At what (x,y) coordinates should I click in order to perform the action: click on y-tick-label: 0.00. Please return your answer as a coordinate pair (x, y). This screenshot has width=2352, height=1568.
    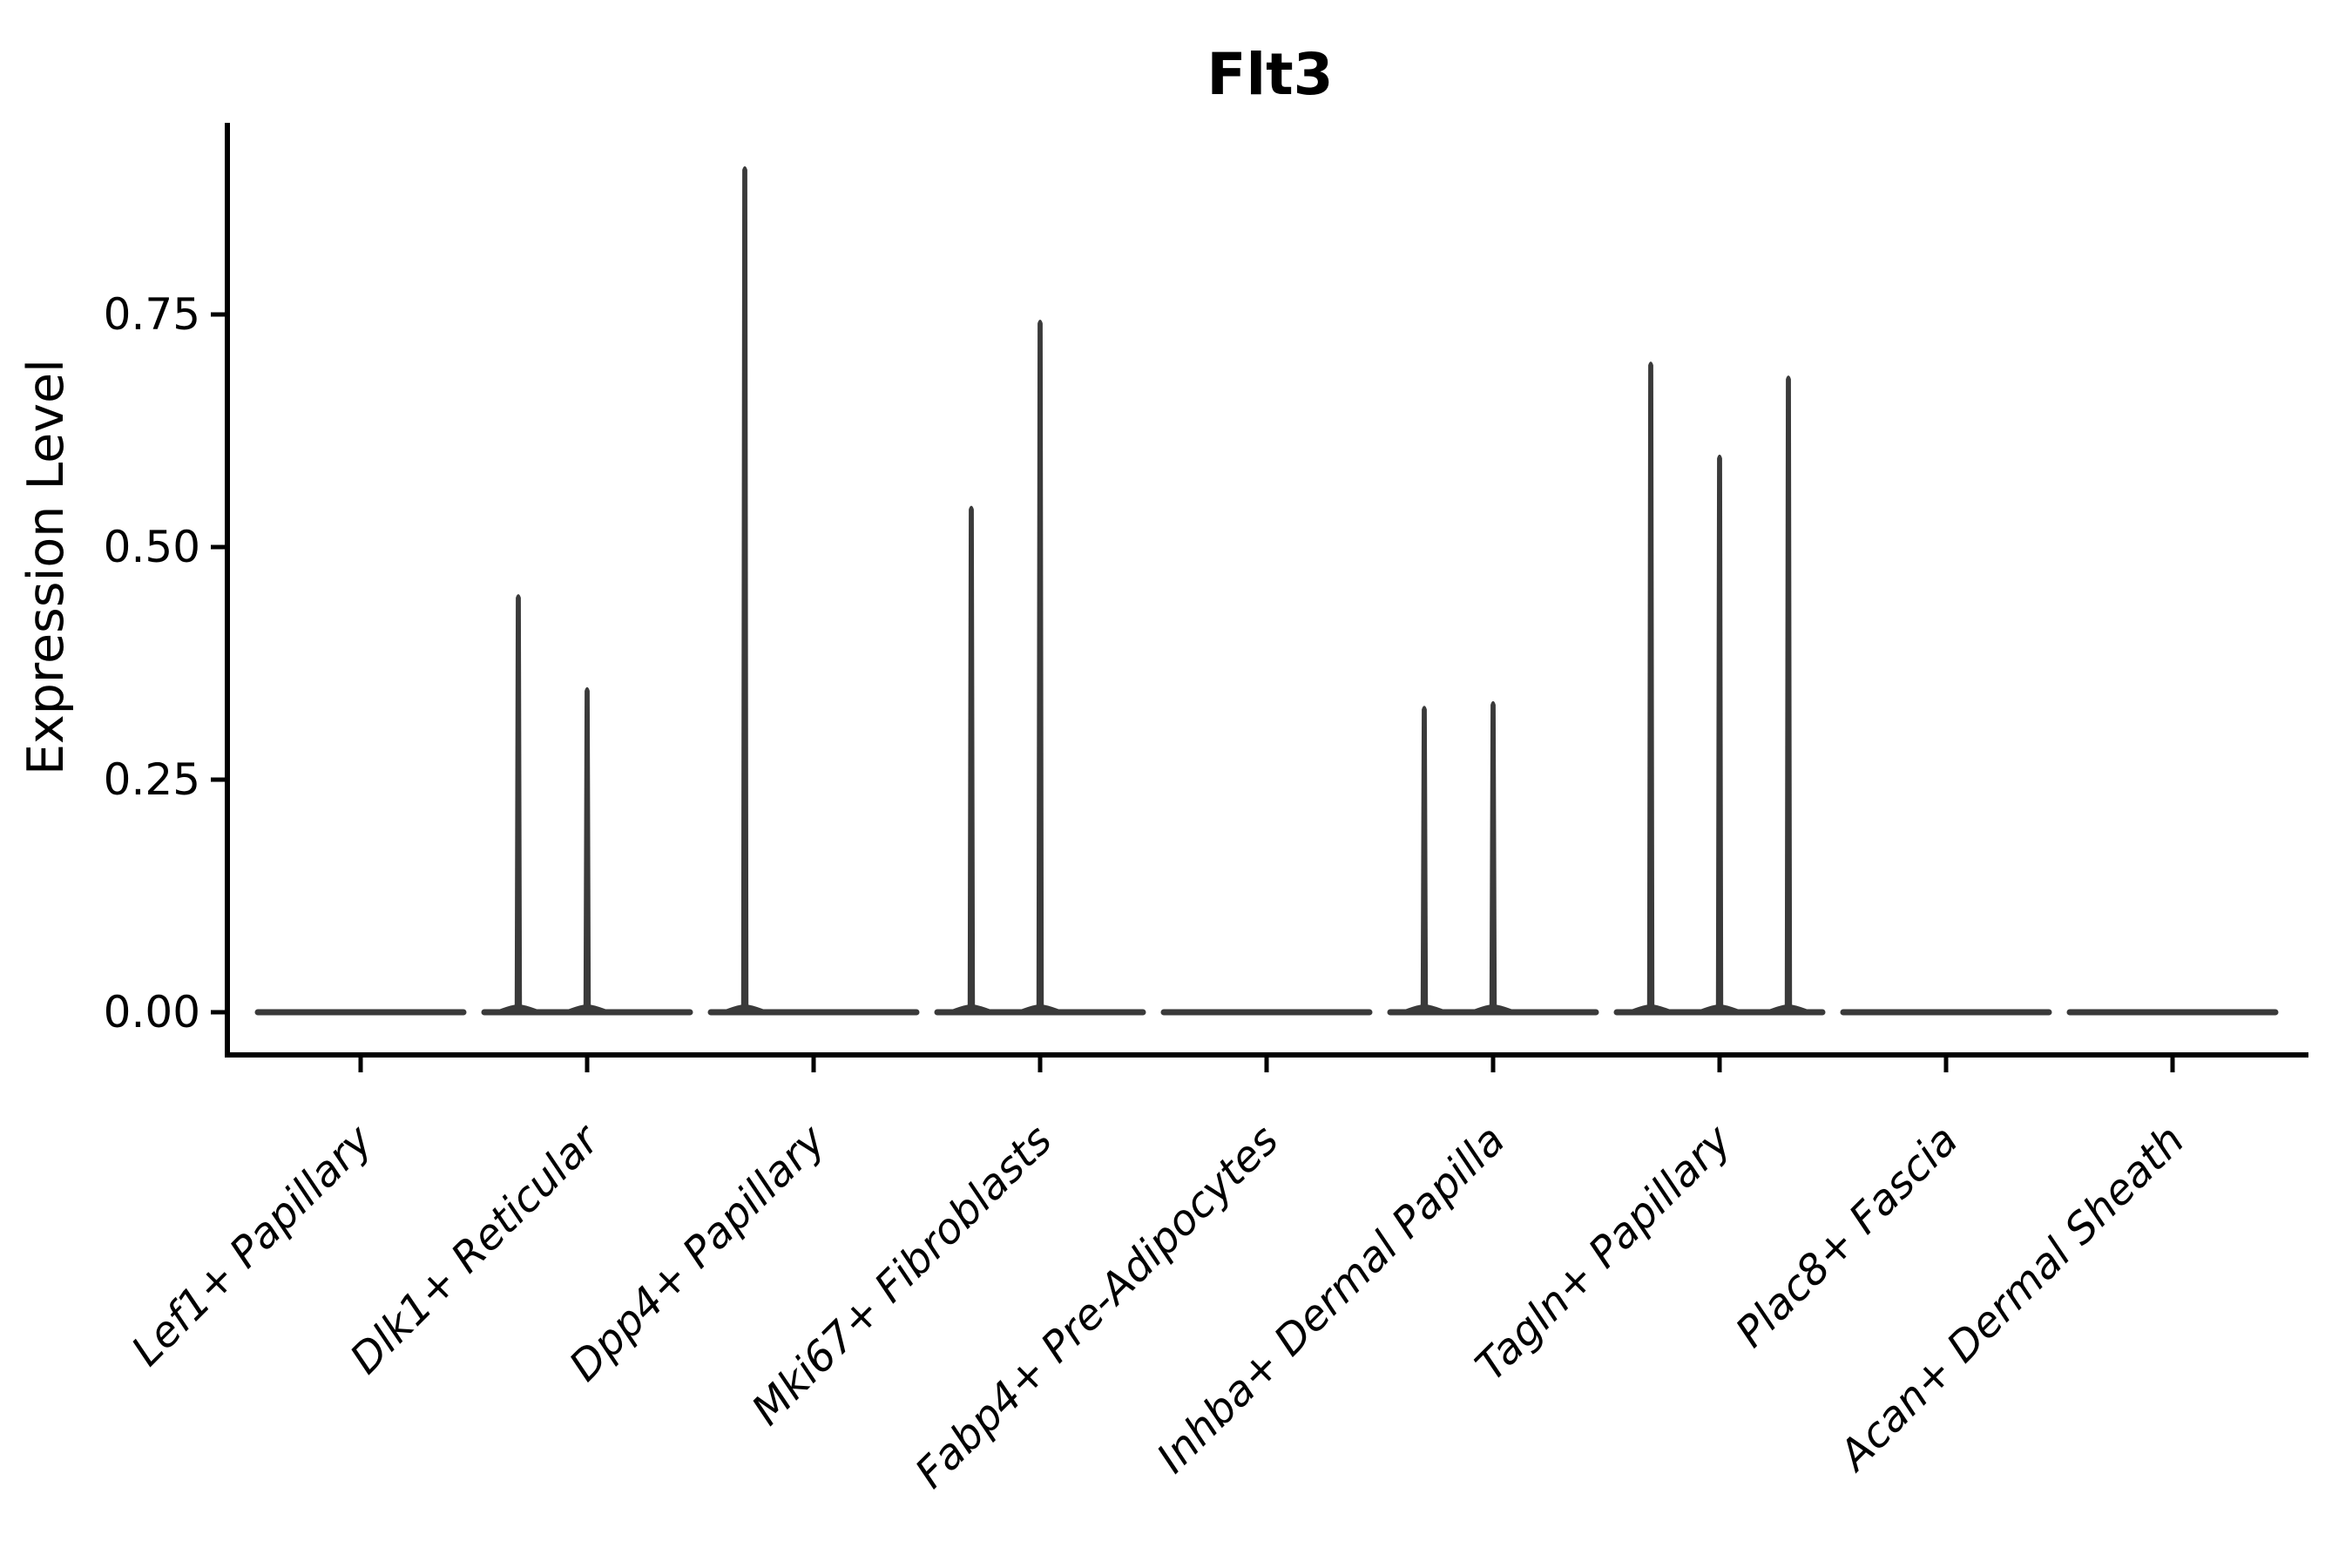
    Looking at the image, I should click on (152, 1012).